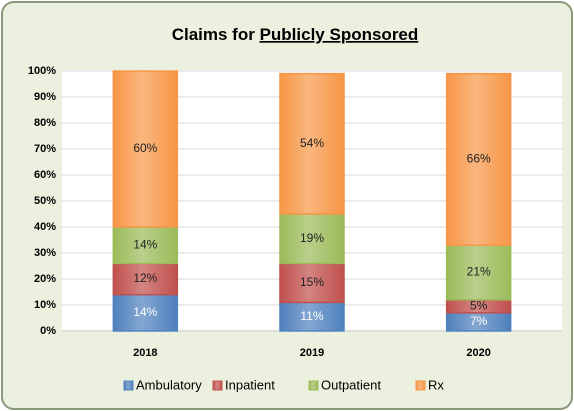  Describe the element at coordinates (45, 253) in the screenshot. I see `y-tick-label: 30%` at that location.